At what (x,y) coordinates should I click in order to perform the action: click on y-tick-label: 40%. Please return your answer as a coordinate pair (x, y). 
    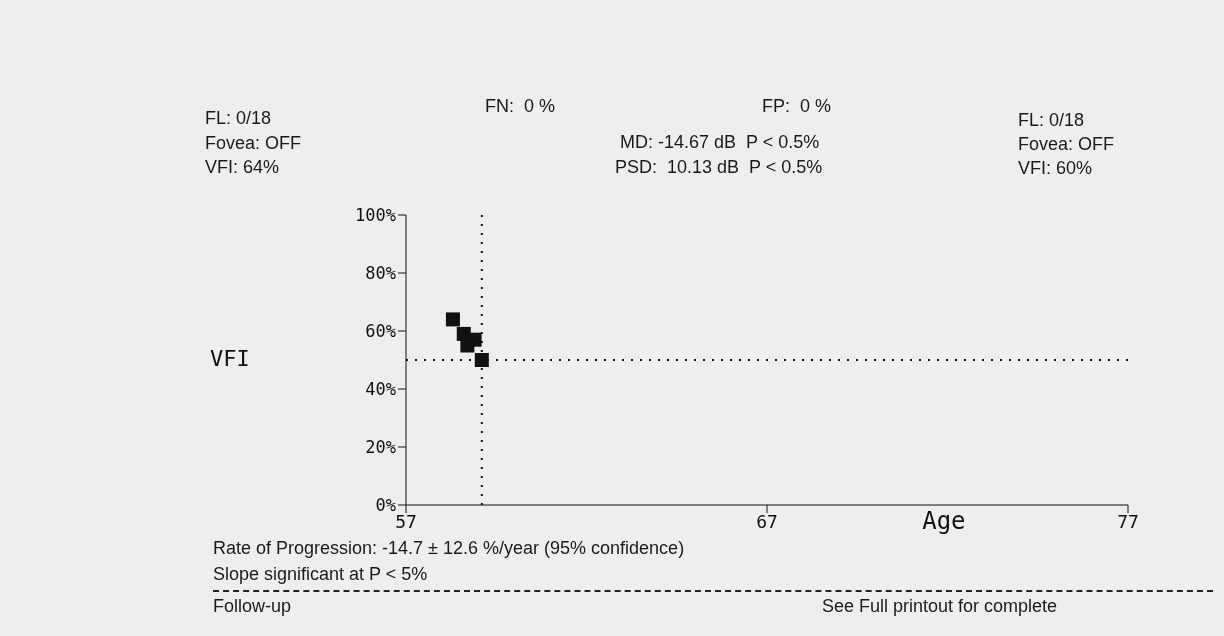
    Looking at the image, I should click on (380, 389).